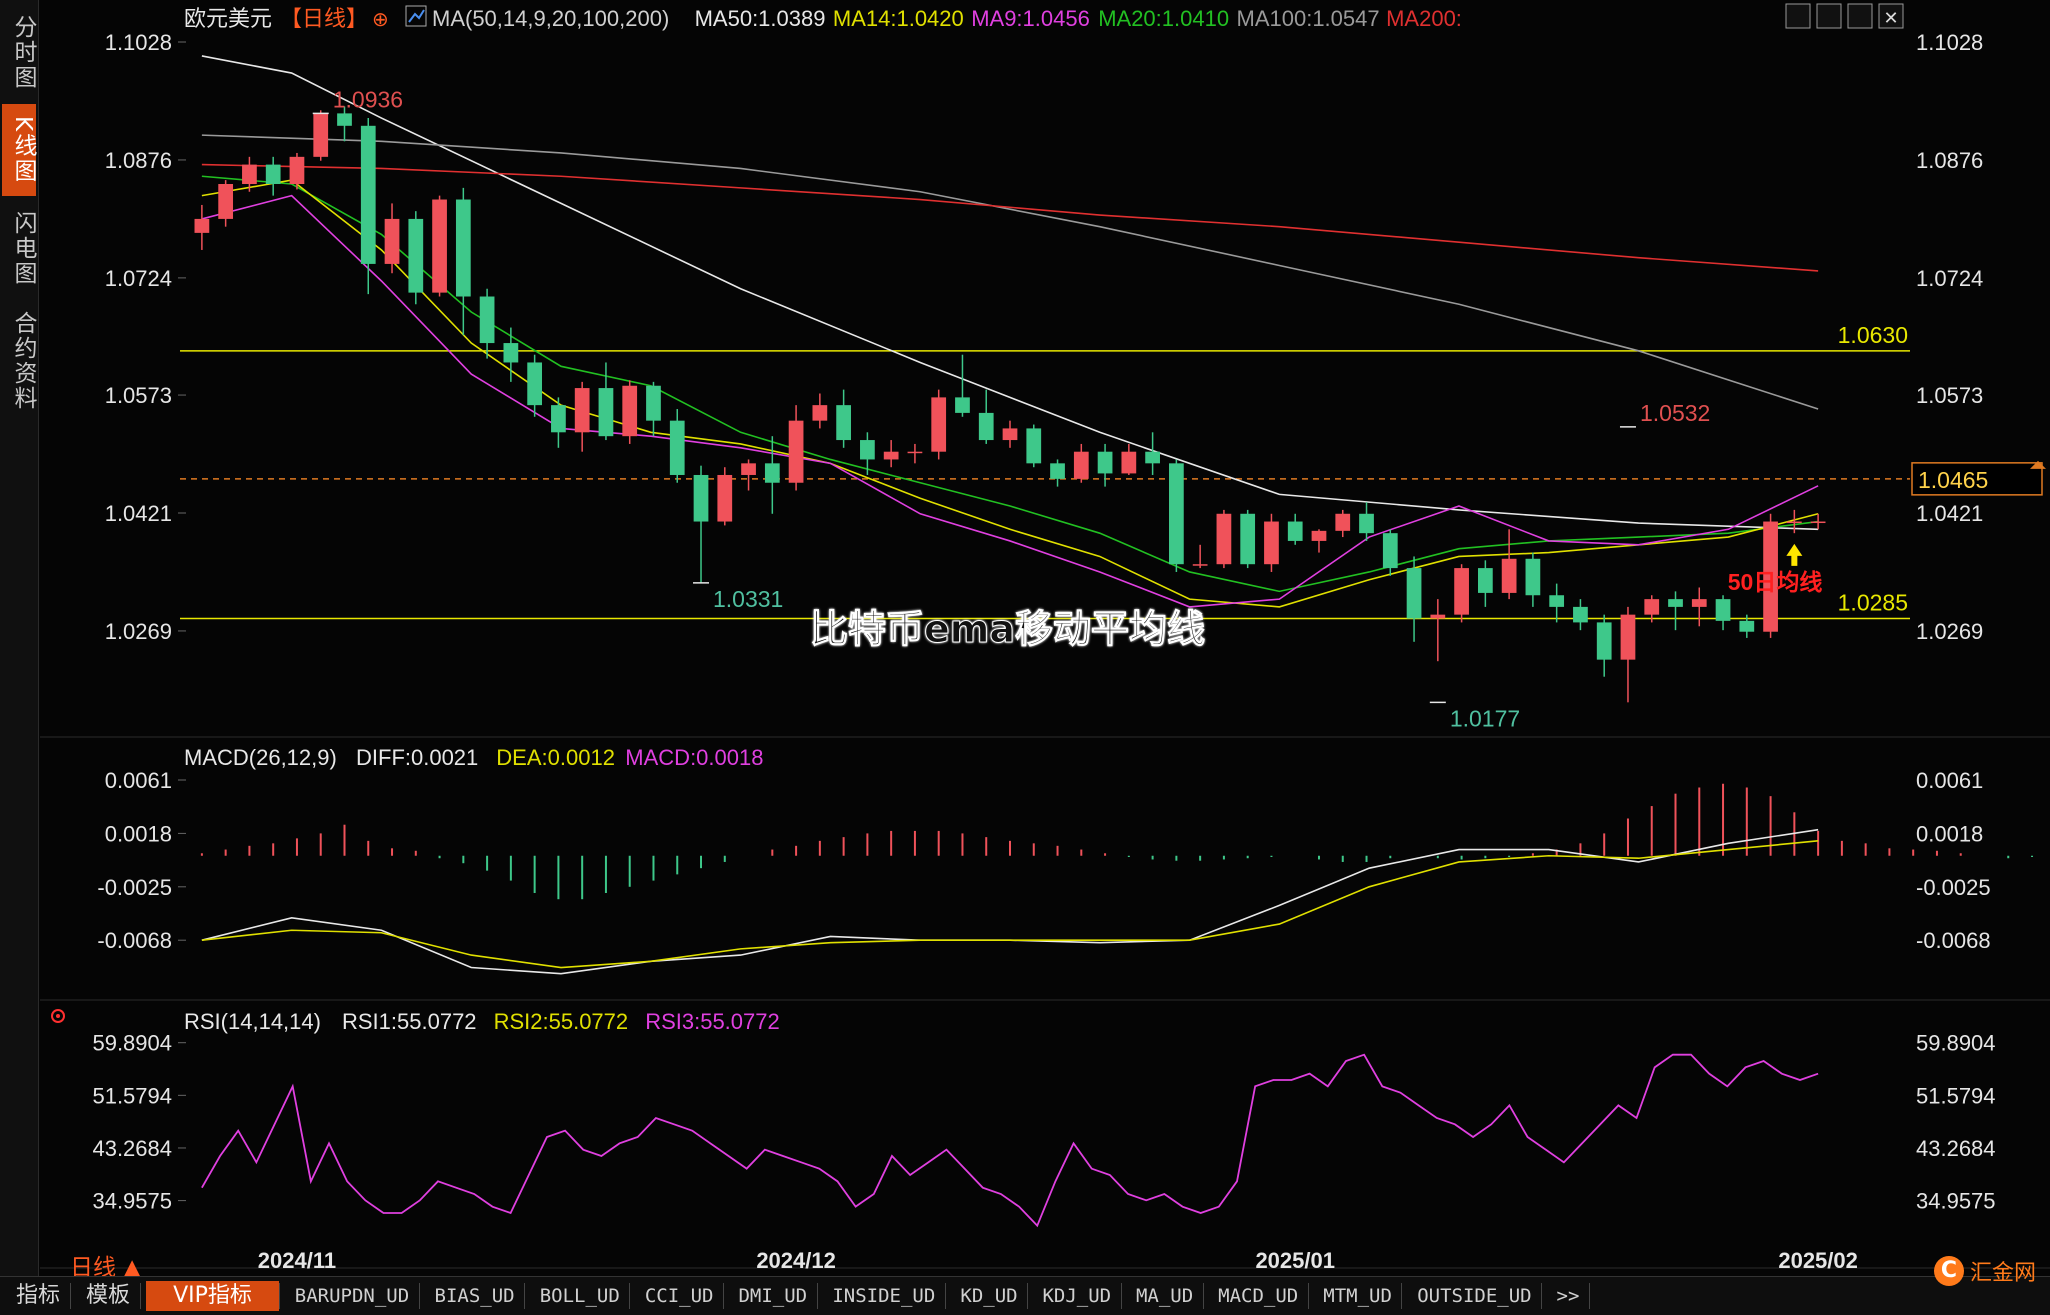 Image resolution: width=2050 pixels, height=1315 pixels. Describe the element at coordinates (1860, 16) in the screenshot. I see `export-icon` at that location.